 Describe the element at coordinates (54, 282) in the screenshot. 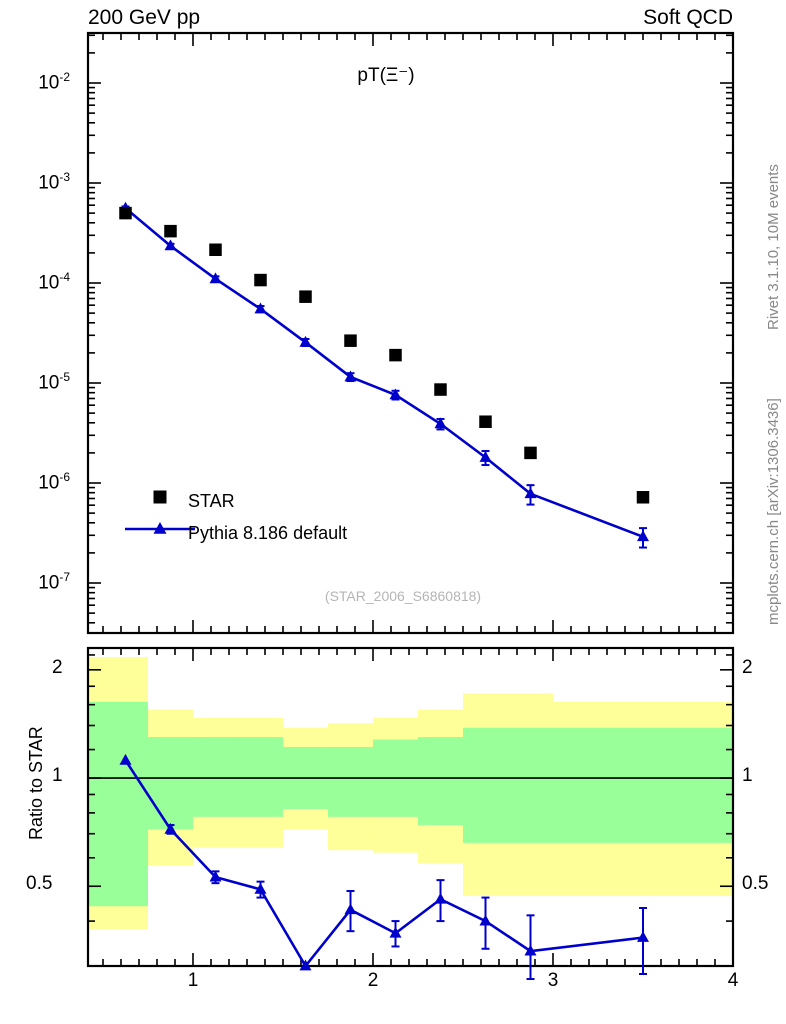

I see `main-y-tick-label: 10⁻⁴` at that location.